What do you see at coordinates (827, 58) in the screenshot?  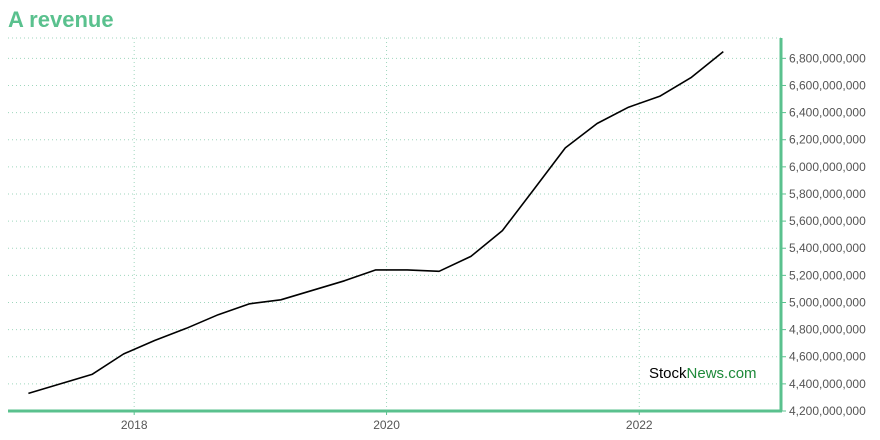 I see `y-tick-label: 6,800,000,000` at bounding box center [827, 58].